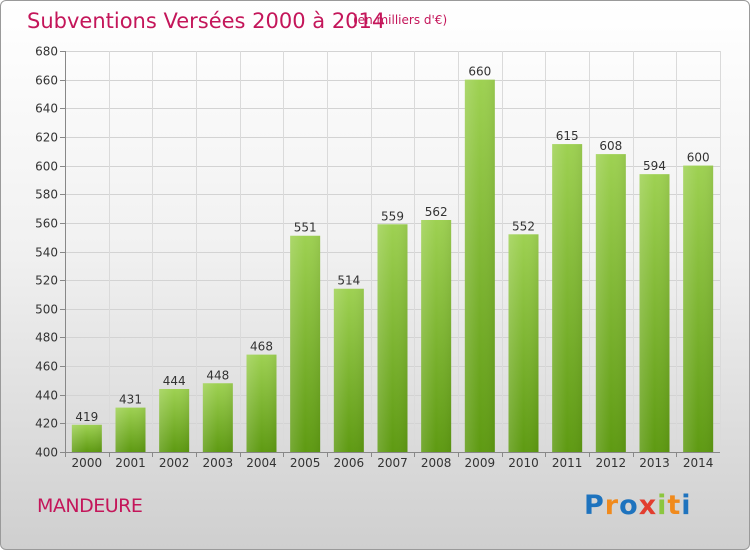 The image size is (750, 550). Describe the element at coordinates (46, 52) in the screenshot. I see `y-tick-label: 680` at that location.